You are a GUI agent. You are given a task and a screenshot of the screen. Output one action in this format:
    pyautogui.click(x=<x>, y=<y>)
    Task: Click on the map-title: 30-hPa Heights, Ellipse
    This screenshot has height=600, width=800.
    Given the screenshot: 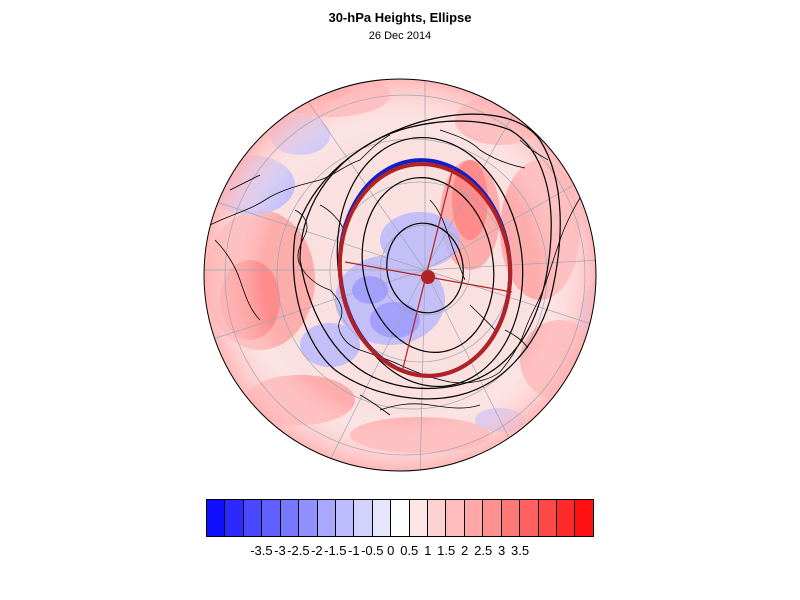 What is the action you would take?
    pyautogui.click(x=400, y=17)
    